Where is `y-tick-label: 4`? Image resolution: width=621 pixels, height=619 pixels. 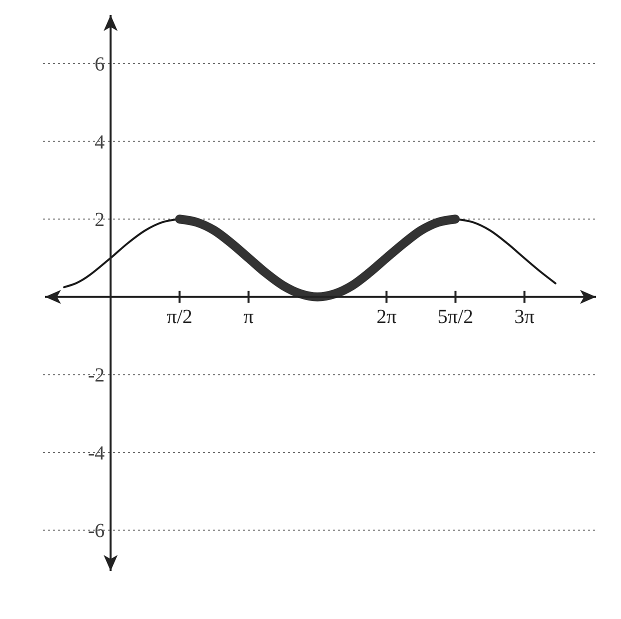
y-tick-label: 4 is located at coordinates (99, 142).